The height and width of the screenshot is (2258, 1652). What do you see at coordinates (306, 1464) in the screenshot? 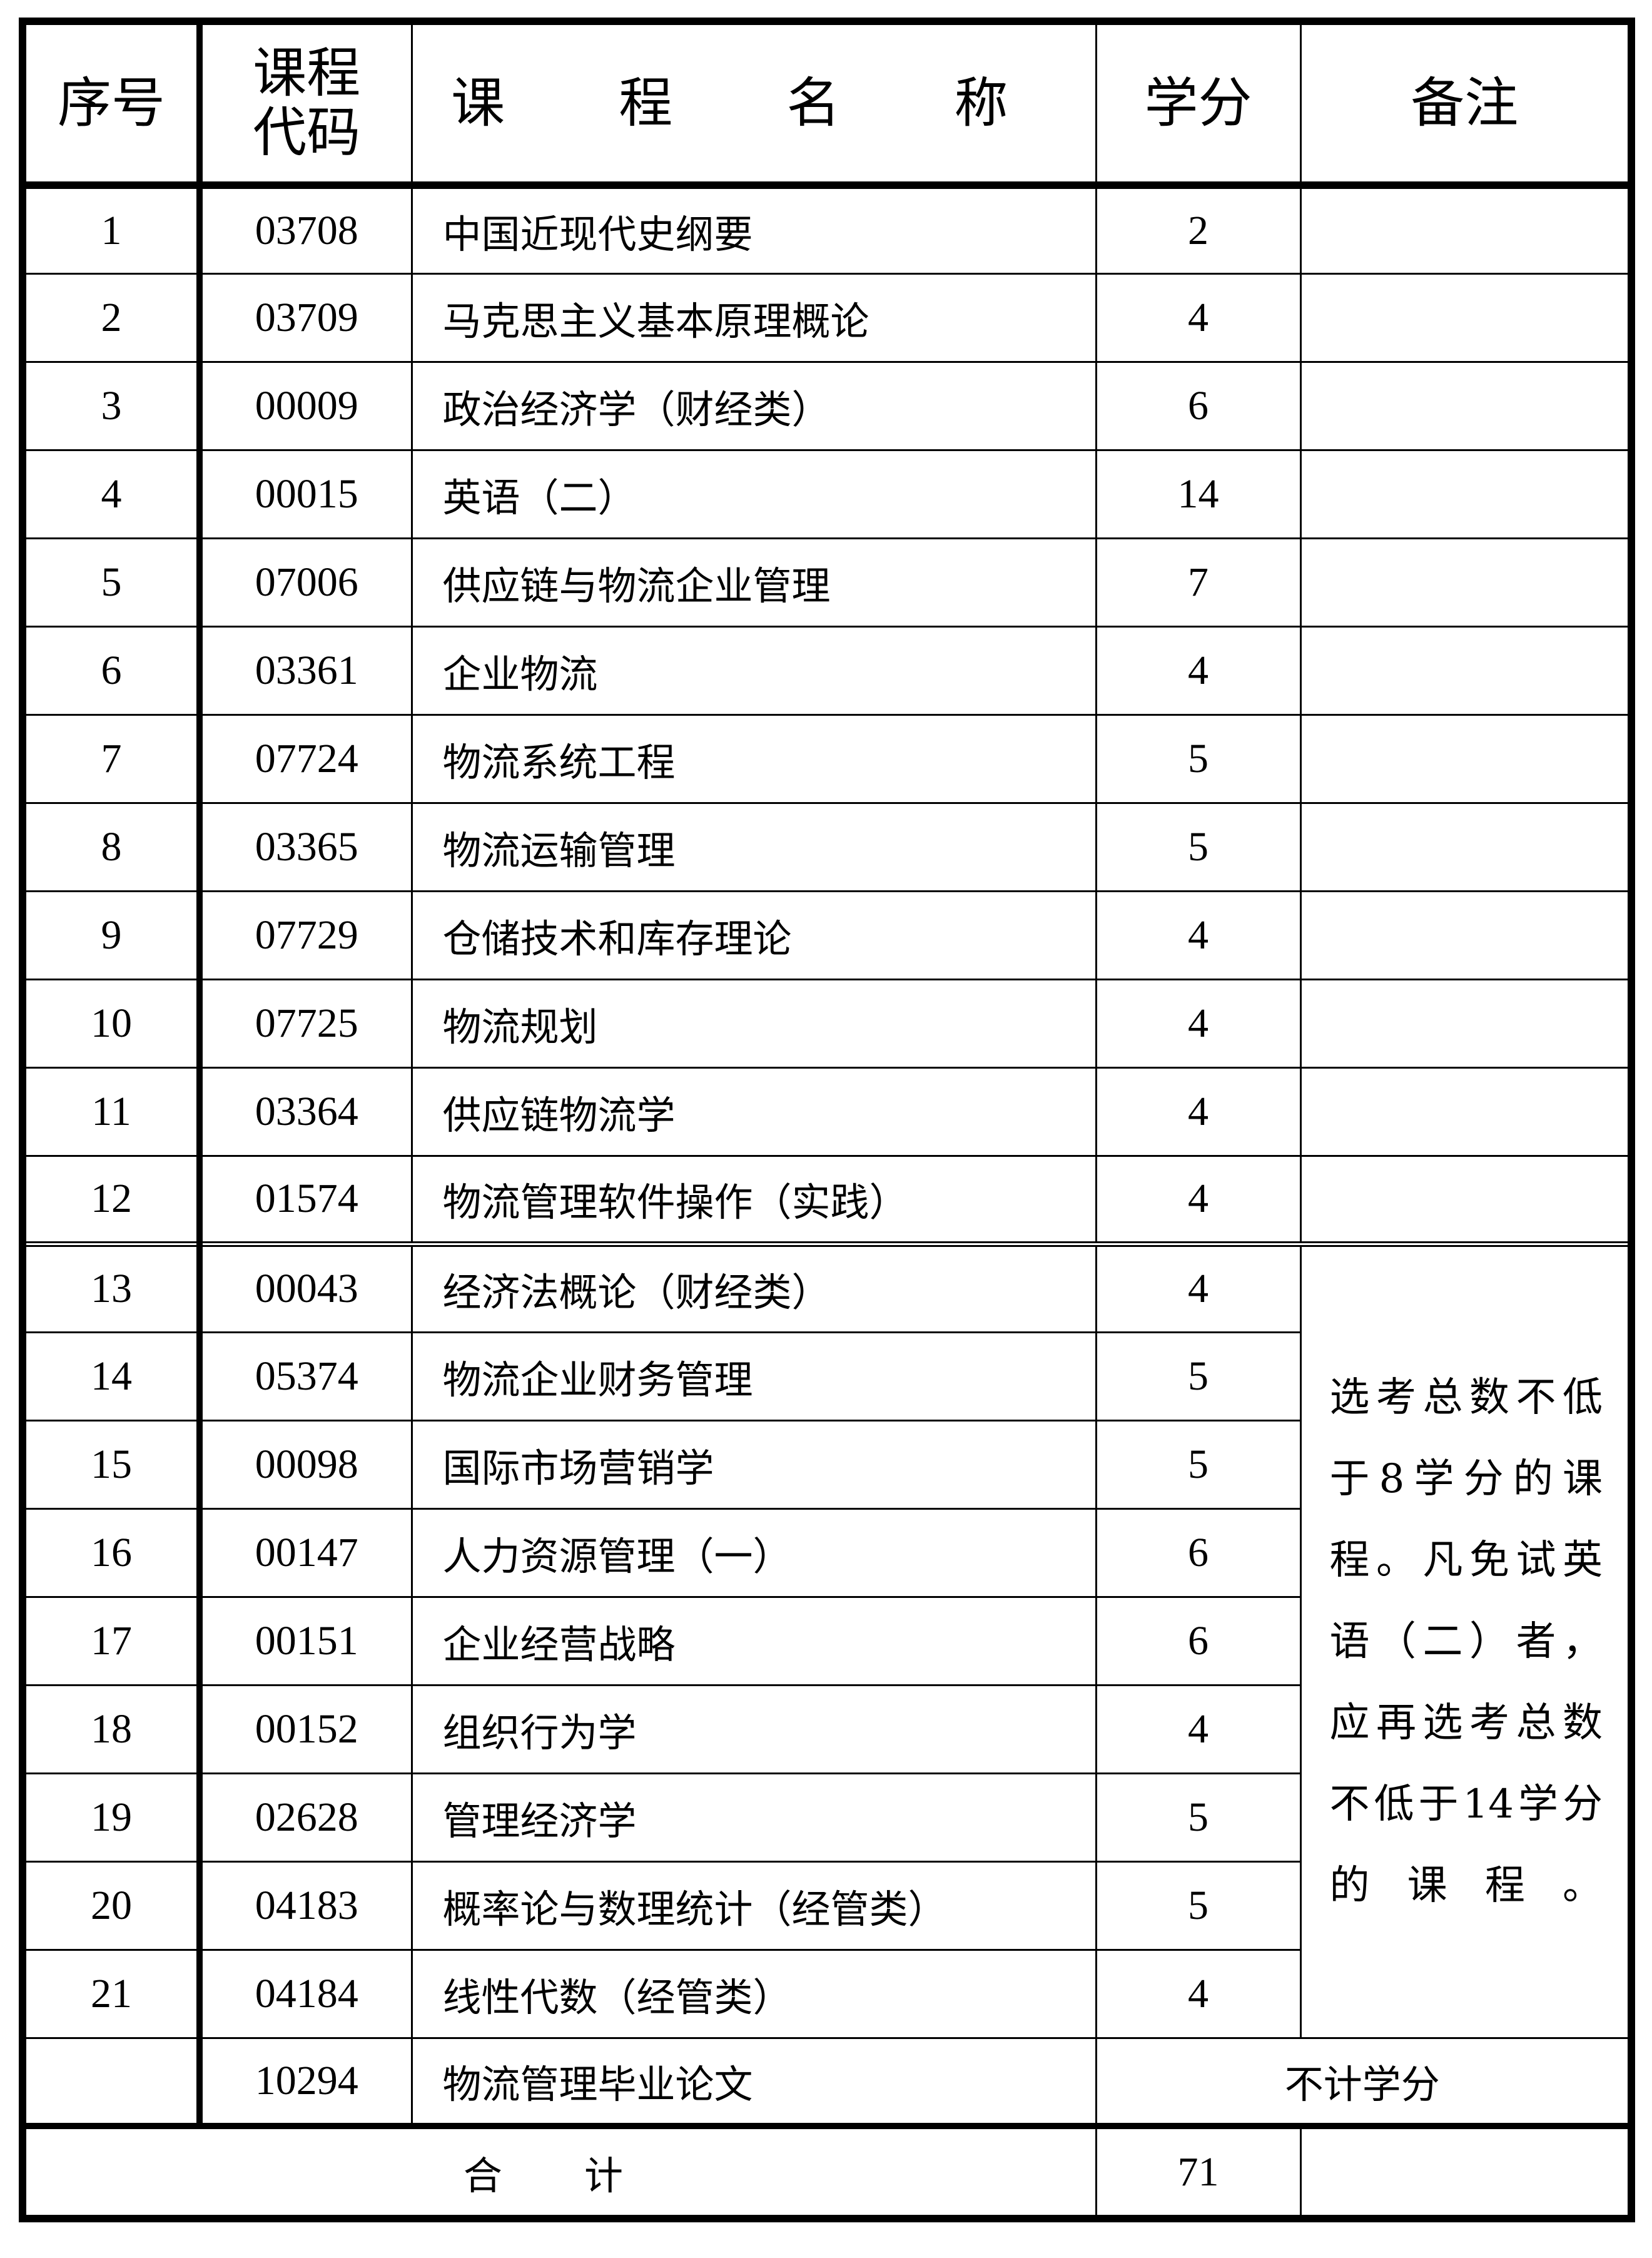
I see `code-cell: 00098` at bounding box center [306, 1464].